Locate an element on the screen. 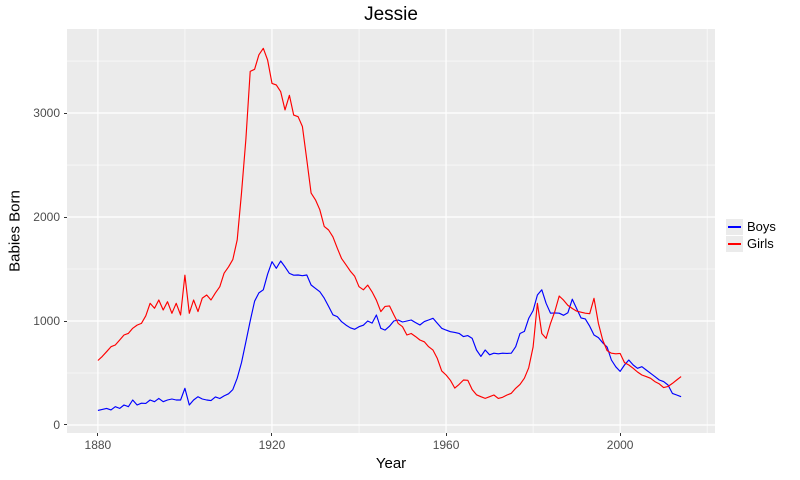 Image resolution: width=800 pixels, height=480 pixels. legend-label-girls: Girls is located at coordinates (760, 243).